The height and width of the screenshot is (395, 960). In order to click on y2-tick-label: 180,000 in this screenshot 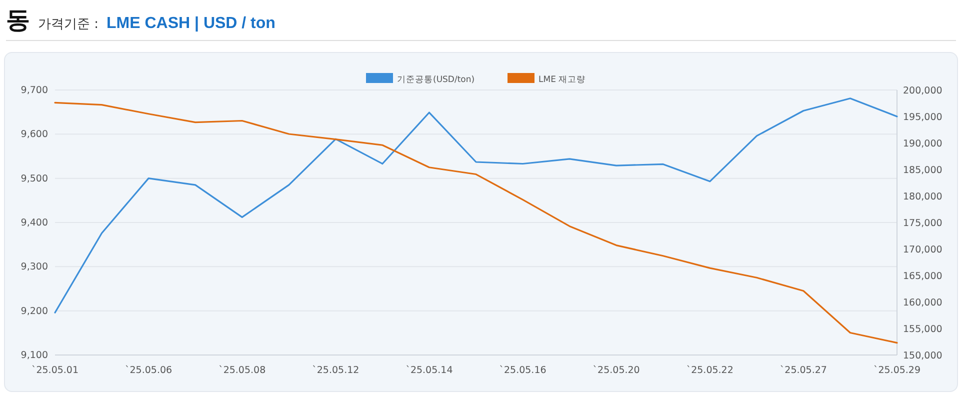, I will do `click(922, 197)`.